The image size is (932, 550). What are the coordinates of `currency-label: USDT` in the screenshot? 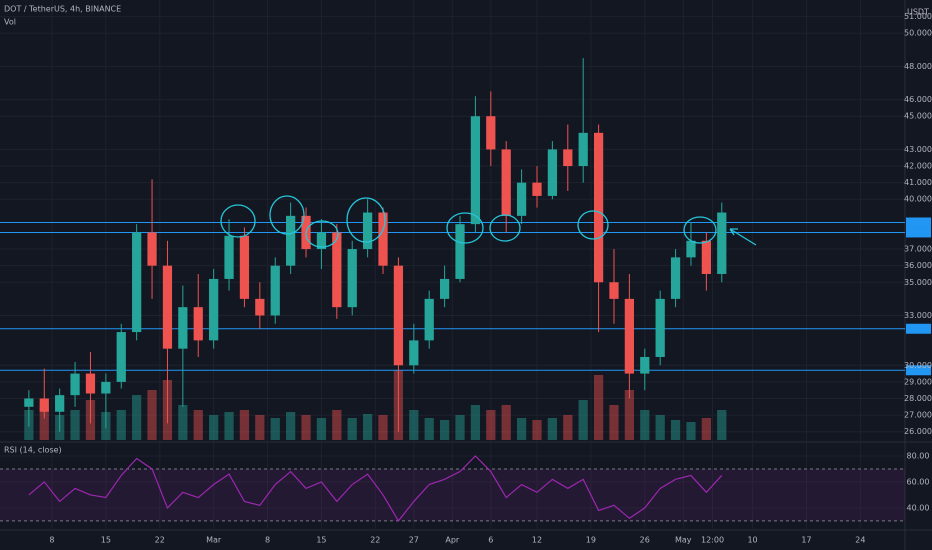 It's located at (918, 12).